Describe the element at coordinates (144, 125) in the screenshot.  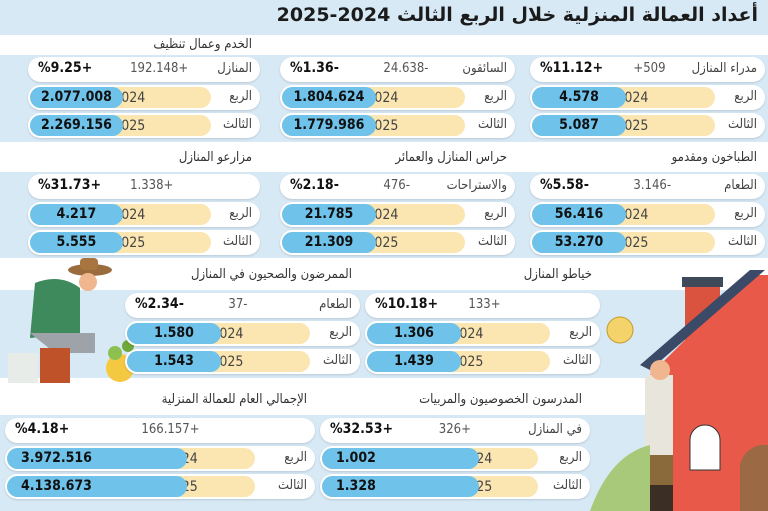
I see `q3-2025-row: الثالث 2025 2.269.156` at that location.